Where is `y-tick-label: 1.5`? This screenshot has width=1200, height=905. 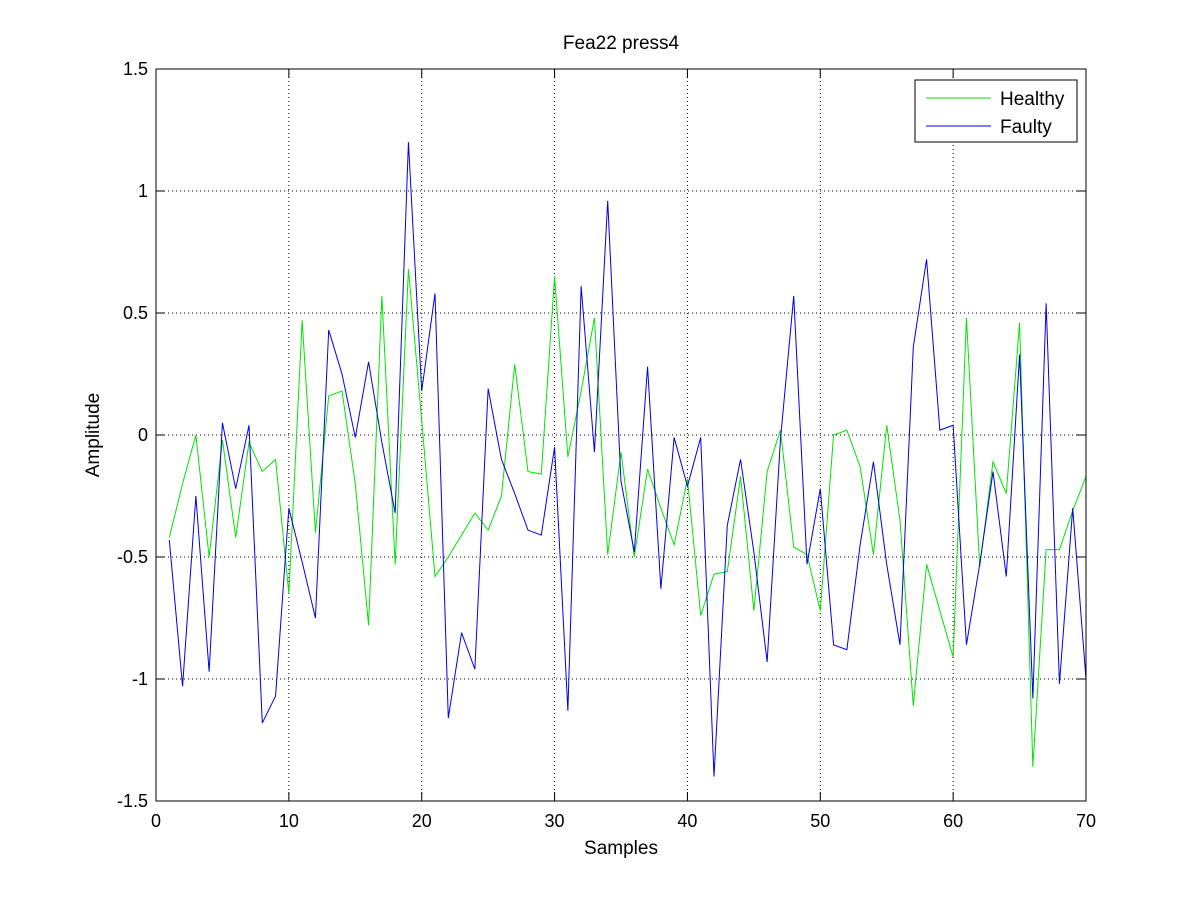
y-tick-label: 1.5 is located at coordinates (135, 69).